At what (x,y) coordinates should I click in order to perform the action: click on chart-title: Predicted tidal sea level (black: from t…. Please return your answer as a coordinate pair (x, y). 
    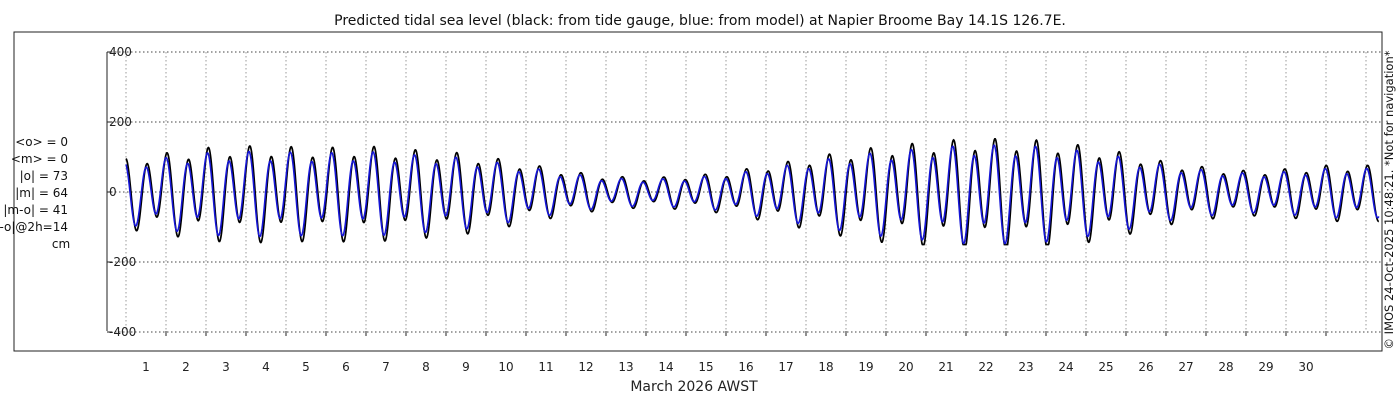
    Looking at the image, I should click on (700, 21).